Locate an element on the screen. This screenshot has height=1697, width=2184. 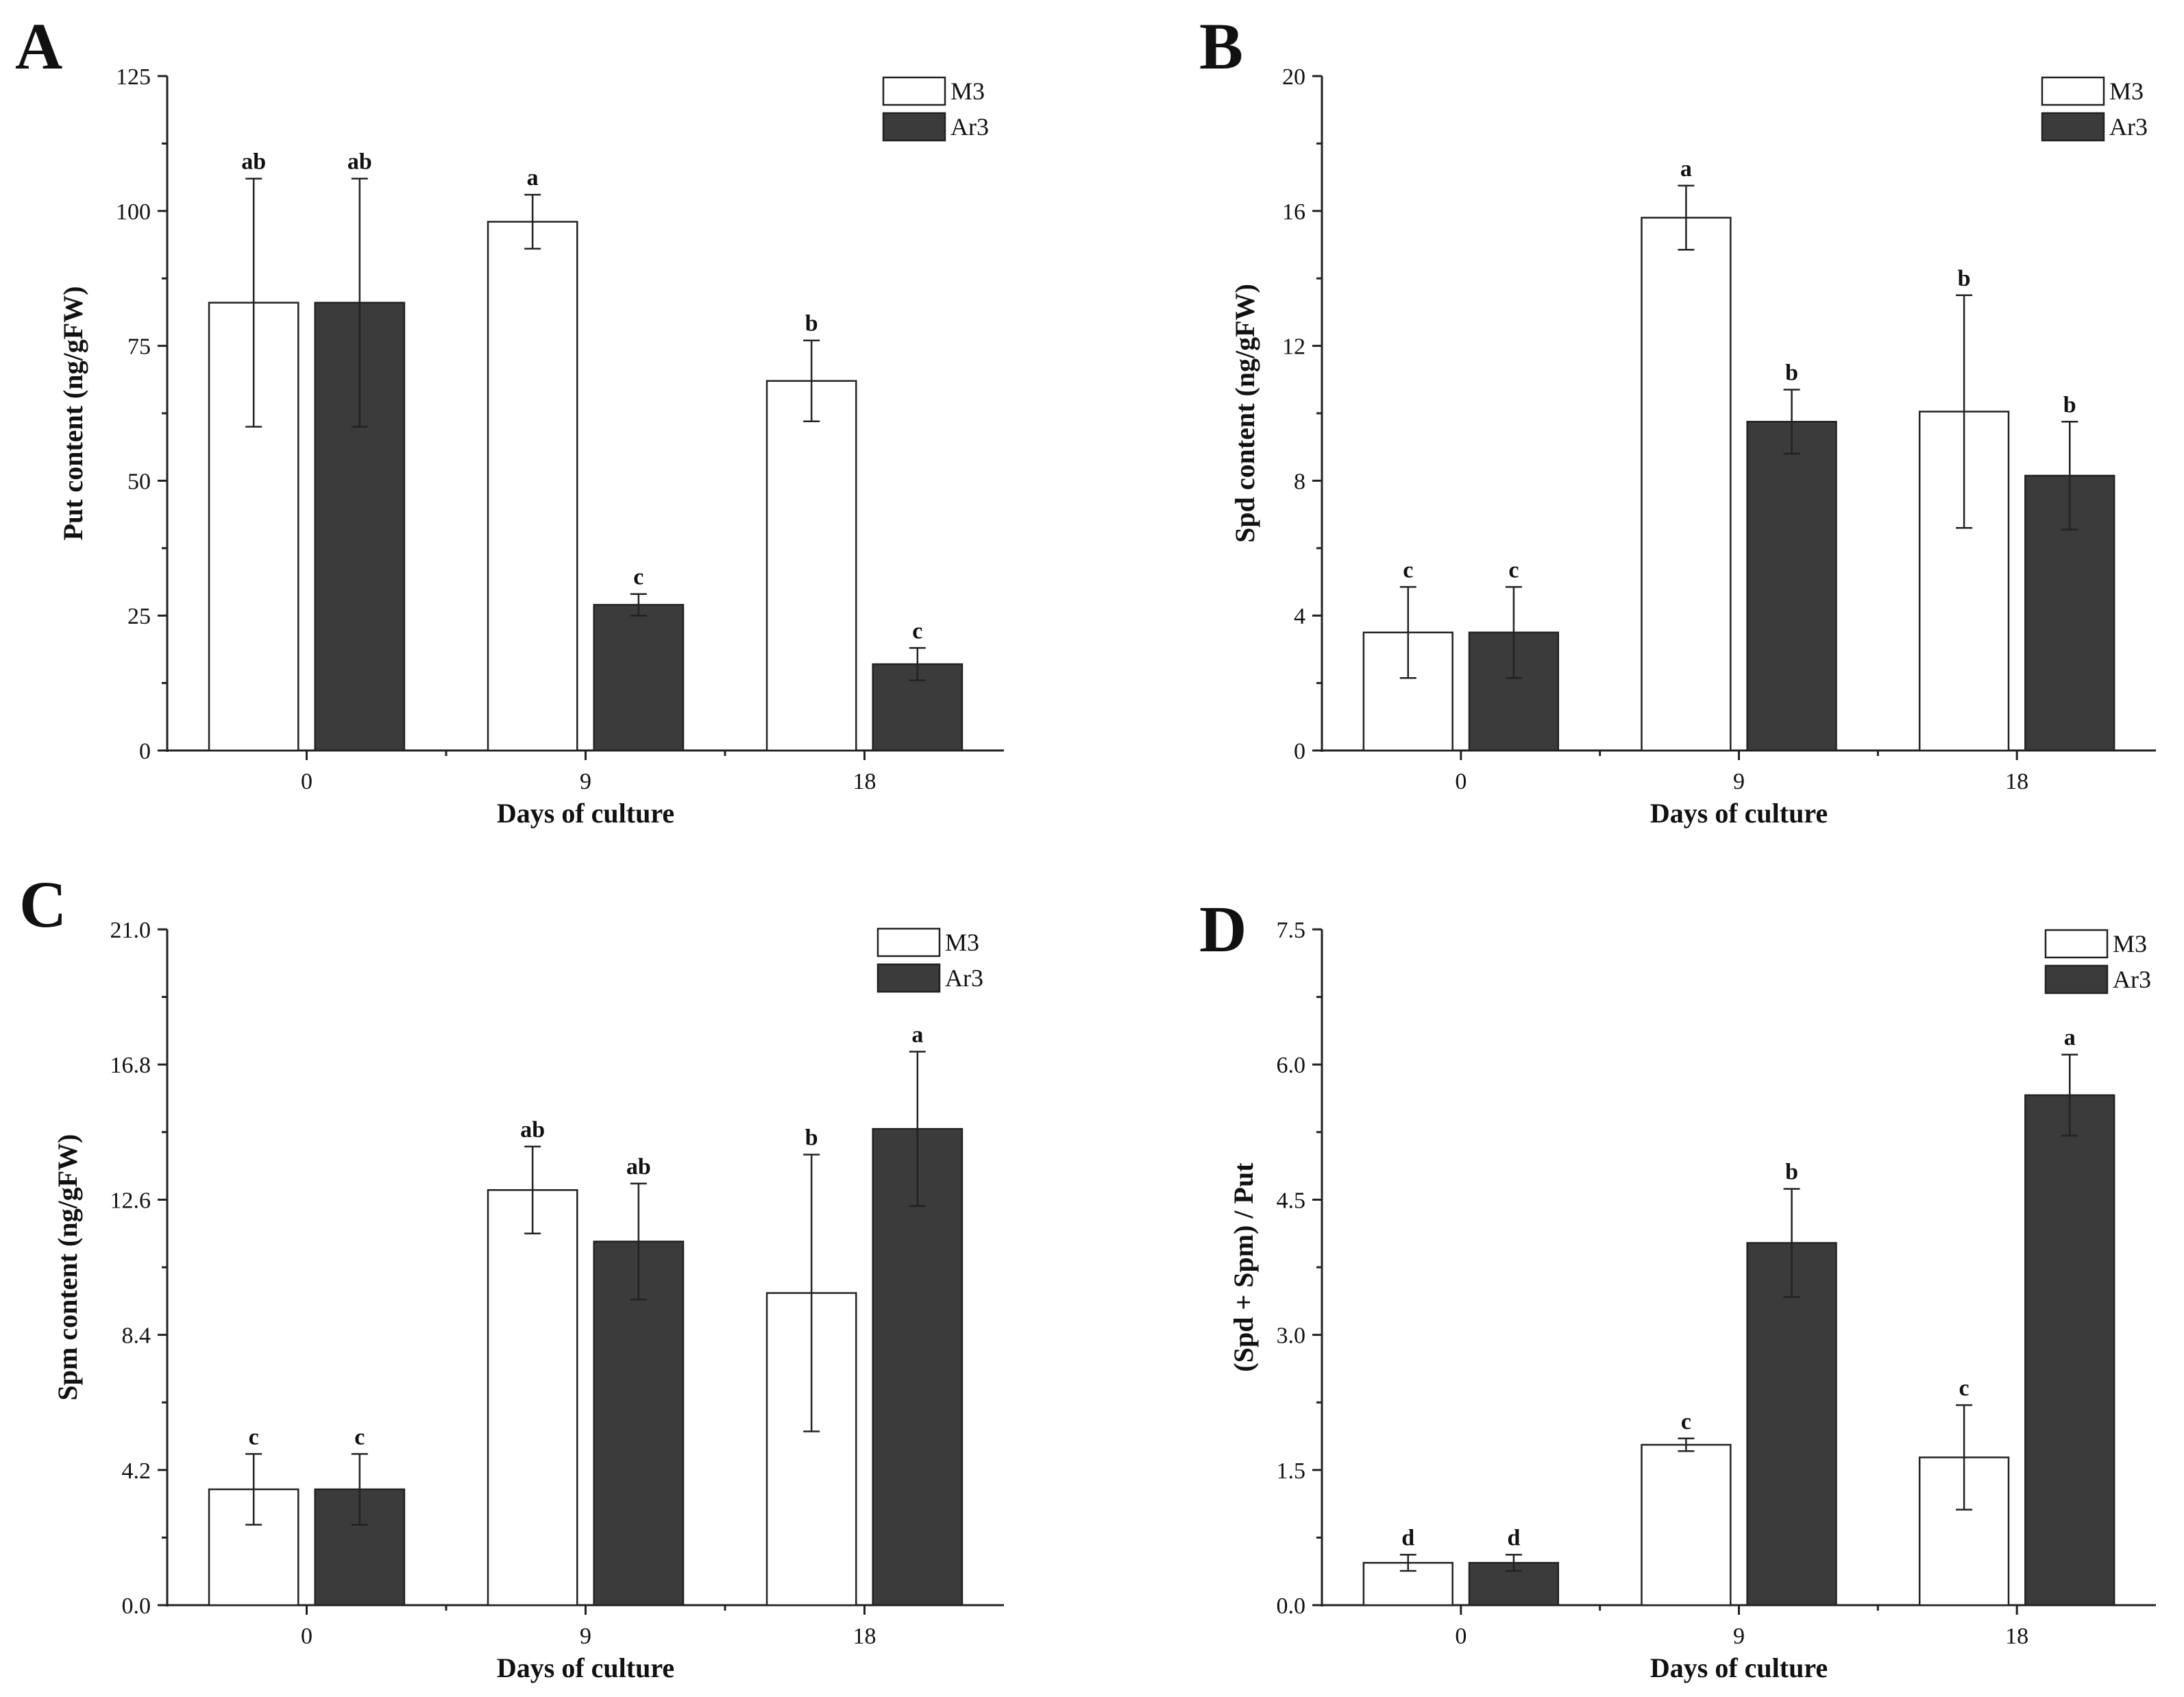
y-tick-label: 21.0 is located at coordinates (130, 930).